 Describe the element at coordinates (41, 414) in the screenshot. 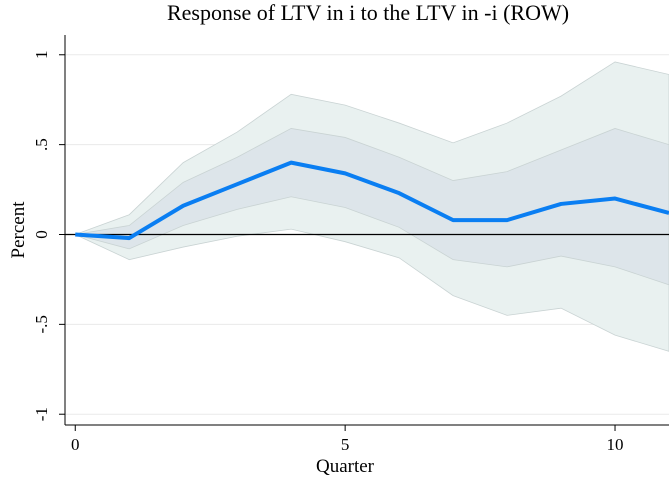

I see `y-tick-label: -1` at that location.